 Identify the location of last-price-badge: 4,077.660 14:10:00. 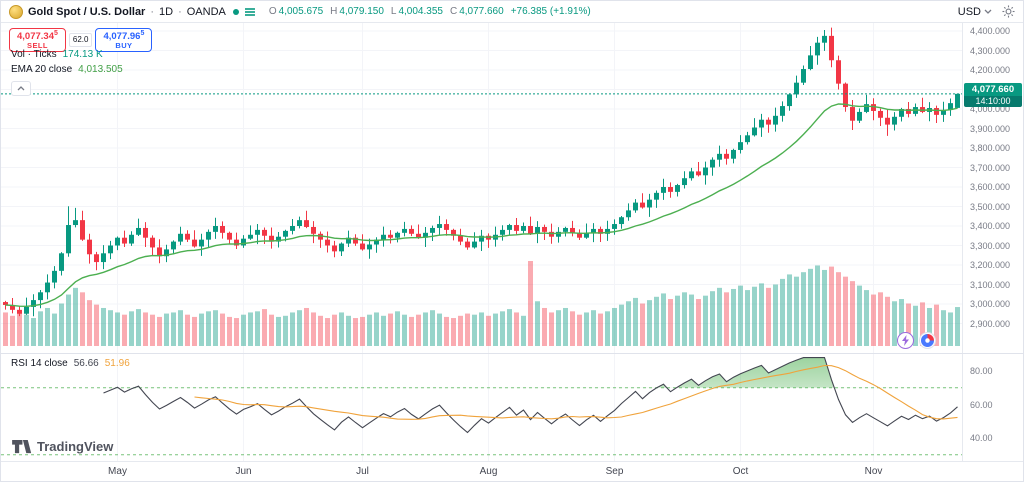
(993, 94).